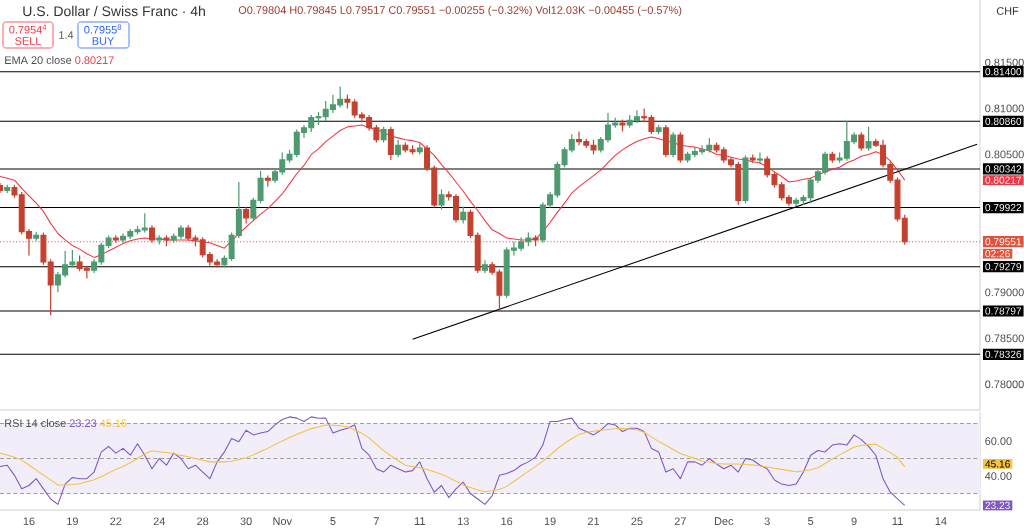 This screenshot has width=1024, height=529. I want to click on x-tick-label: 13, so click(463, 521).